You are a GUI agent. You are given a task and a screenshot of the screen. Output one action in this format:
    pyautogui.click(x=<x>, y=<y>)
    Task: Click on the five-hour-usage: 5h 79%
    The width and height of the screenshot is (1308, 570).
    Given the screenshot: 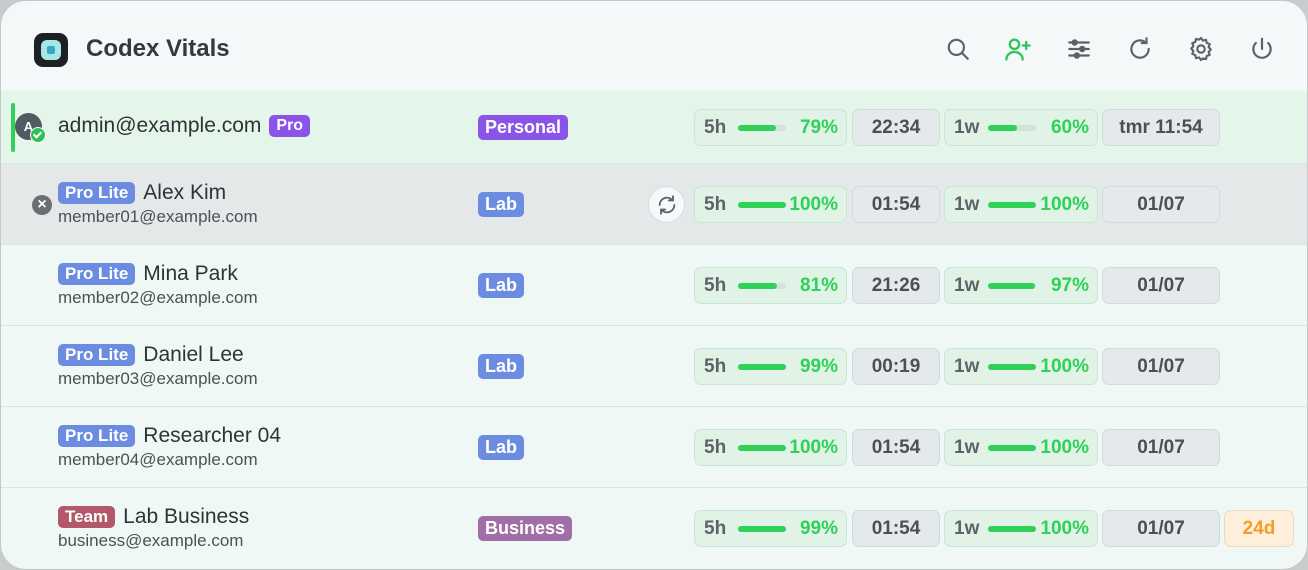 What is the action you would take?
    pyautogui.click(x=770, y=127)
    